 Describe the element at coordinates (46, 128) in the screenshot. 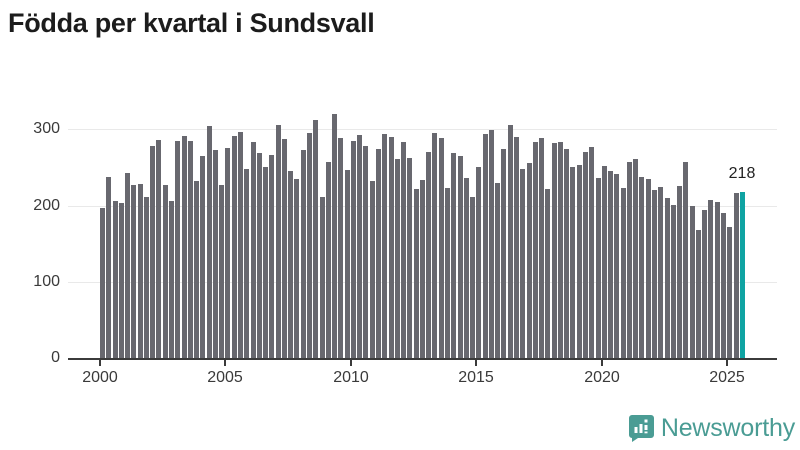

I see `y-axis-tick-label: 300` at that location.